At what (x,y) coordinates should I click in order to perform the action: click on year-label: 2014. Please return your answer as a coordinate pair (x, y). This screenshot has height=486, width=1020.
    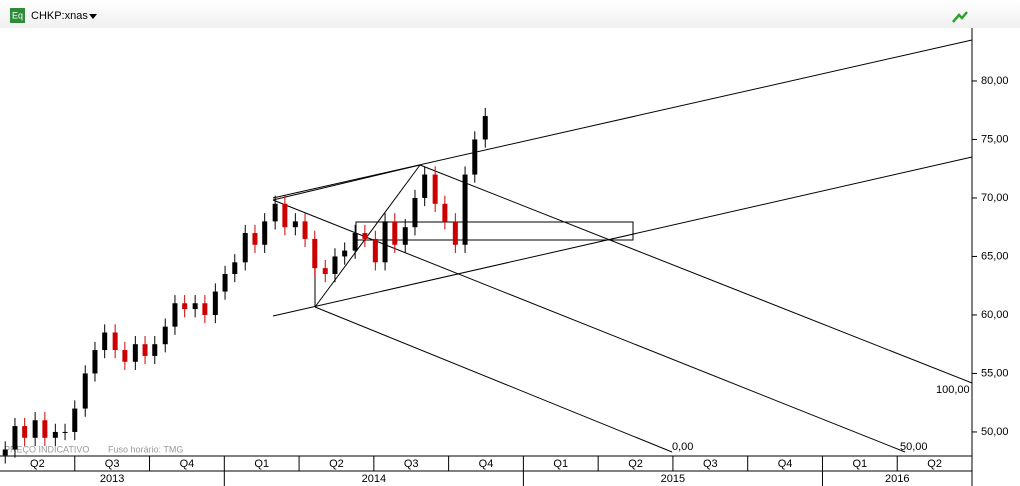
    Looking at the image, I should click on (374, 479).